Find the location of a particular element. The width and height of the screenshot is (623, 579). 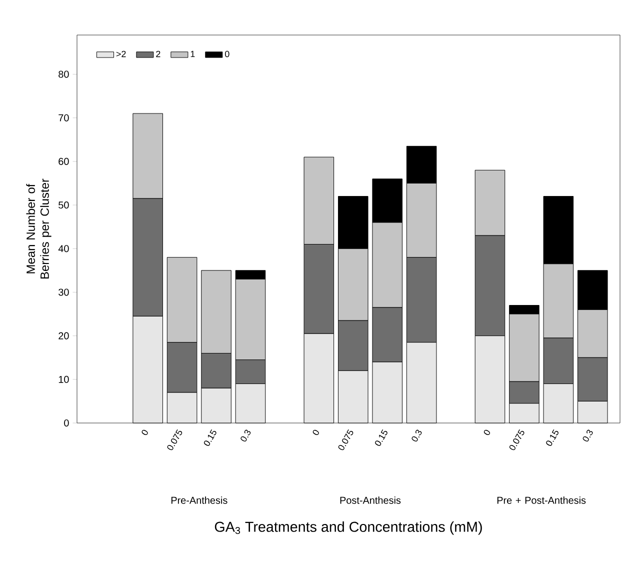

legend-label: >2 is located at coordinates (121, 54).